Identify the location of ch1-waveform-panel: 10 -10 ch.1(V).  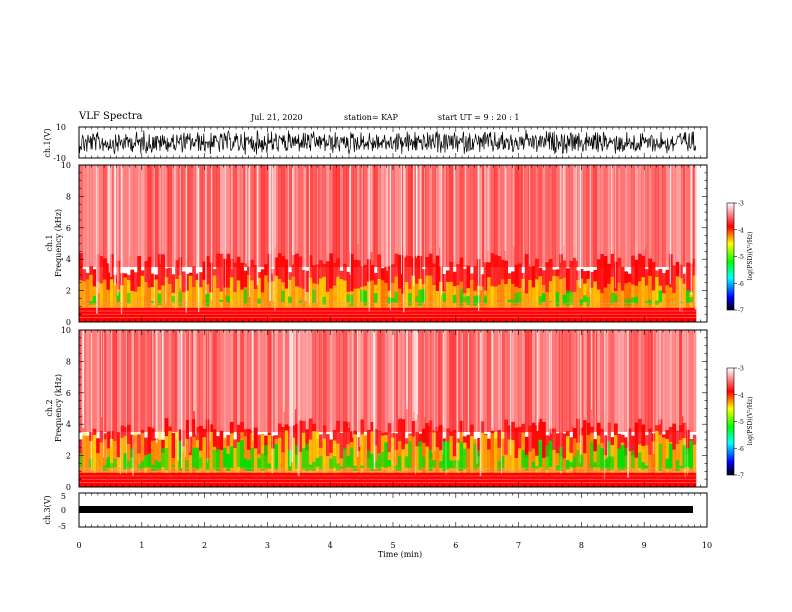
(375, 143).